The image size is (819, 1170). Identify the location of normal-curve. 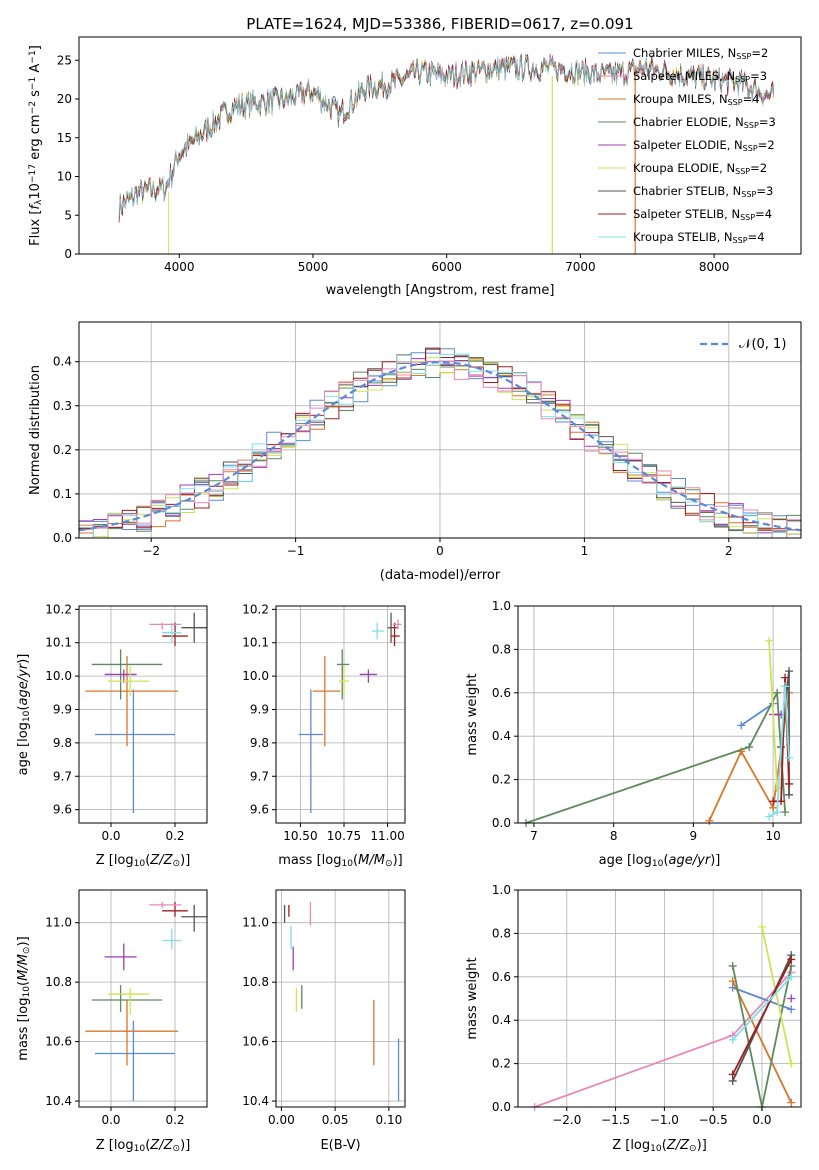
(440, 446).